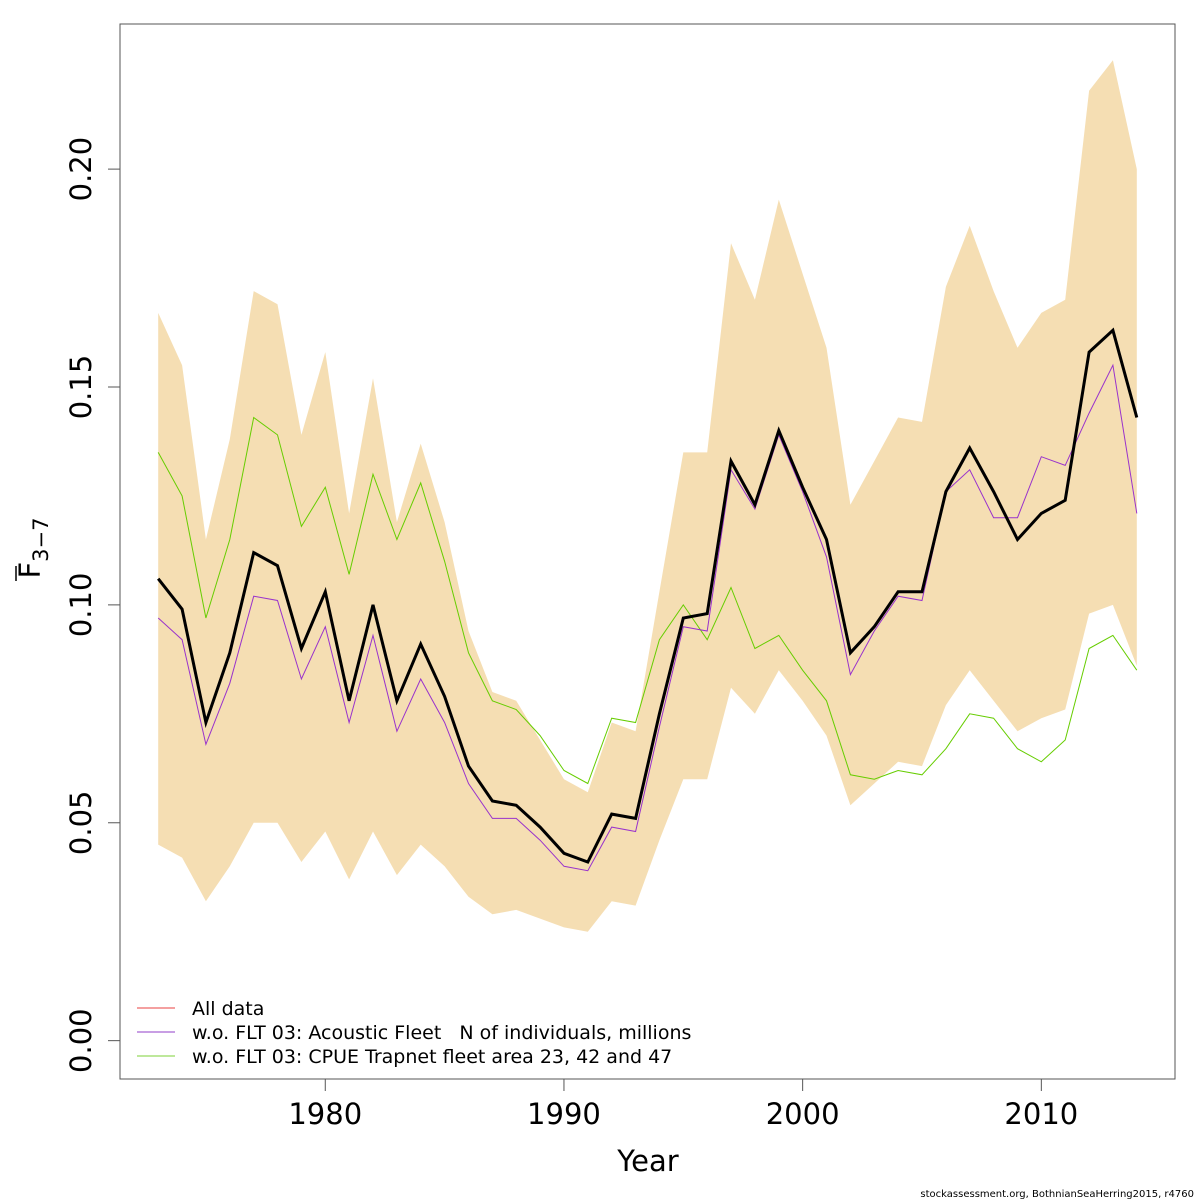  What do you see at coordinates (325, 1114) in the screenshot?
I see `x-tick-label: 1980` at bounding box center [325, 1114].